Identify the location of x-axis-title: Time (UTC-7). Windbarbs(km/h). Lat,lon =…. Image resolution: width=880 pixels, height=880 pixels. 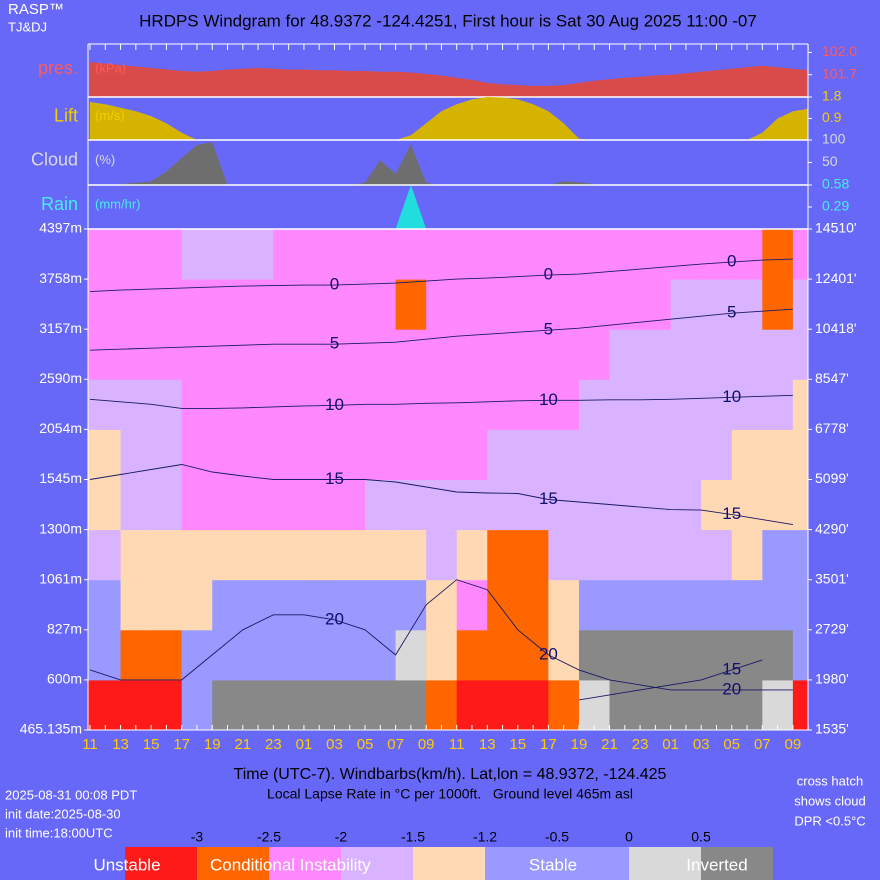
(450, 774).